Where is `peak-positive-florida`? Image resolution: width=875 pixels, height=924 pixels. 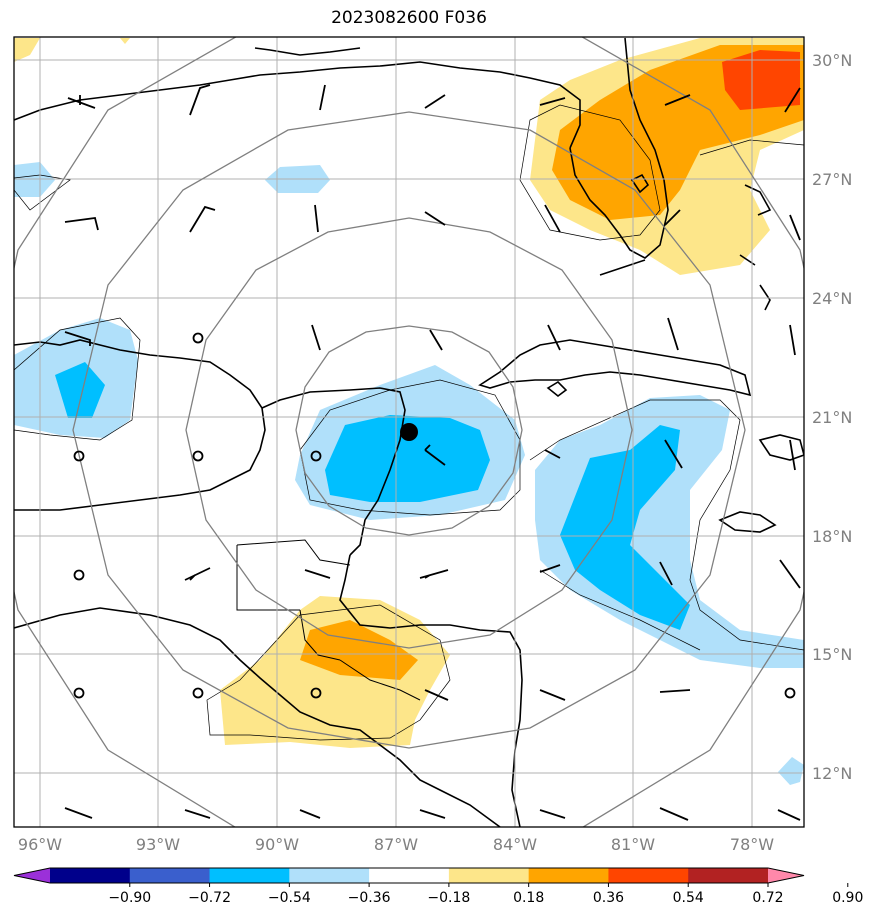 peak-positive-florida is located at coordinates (761, 80).